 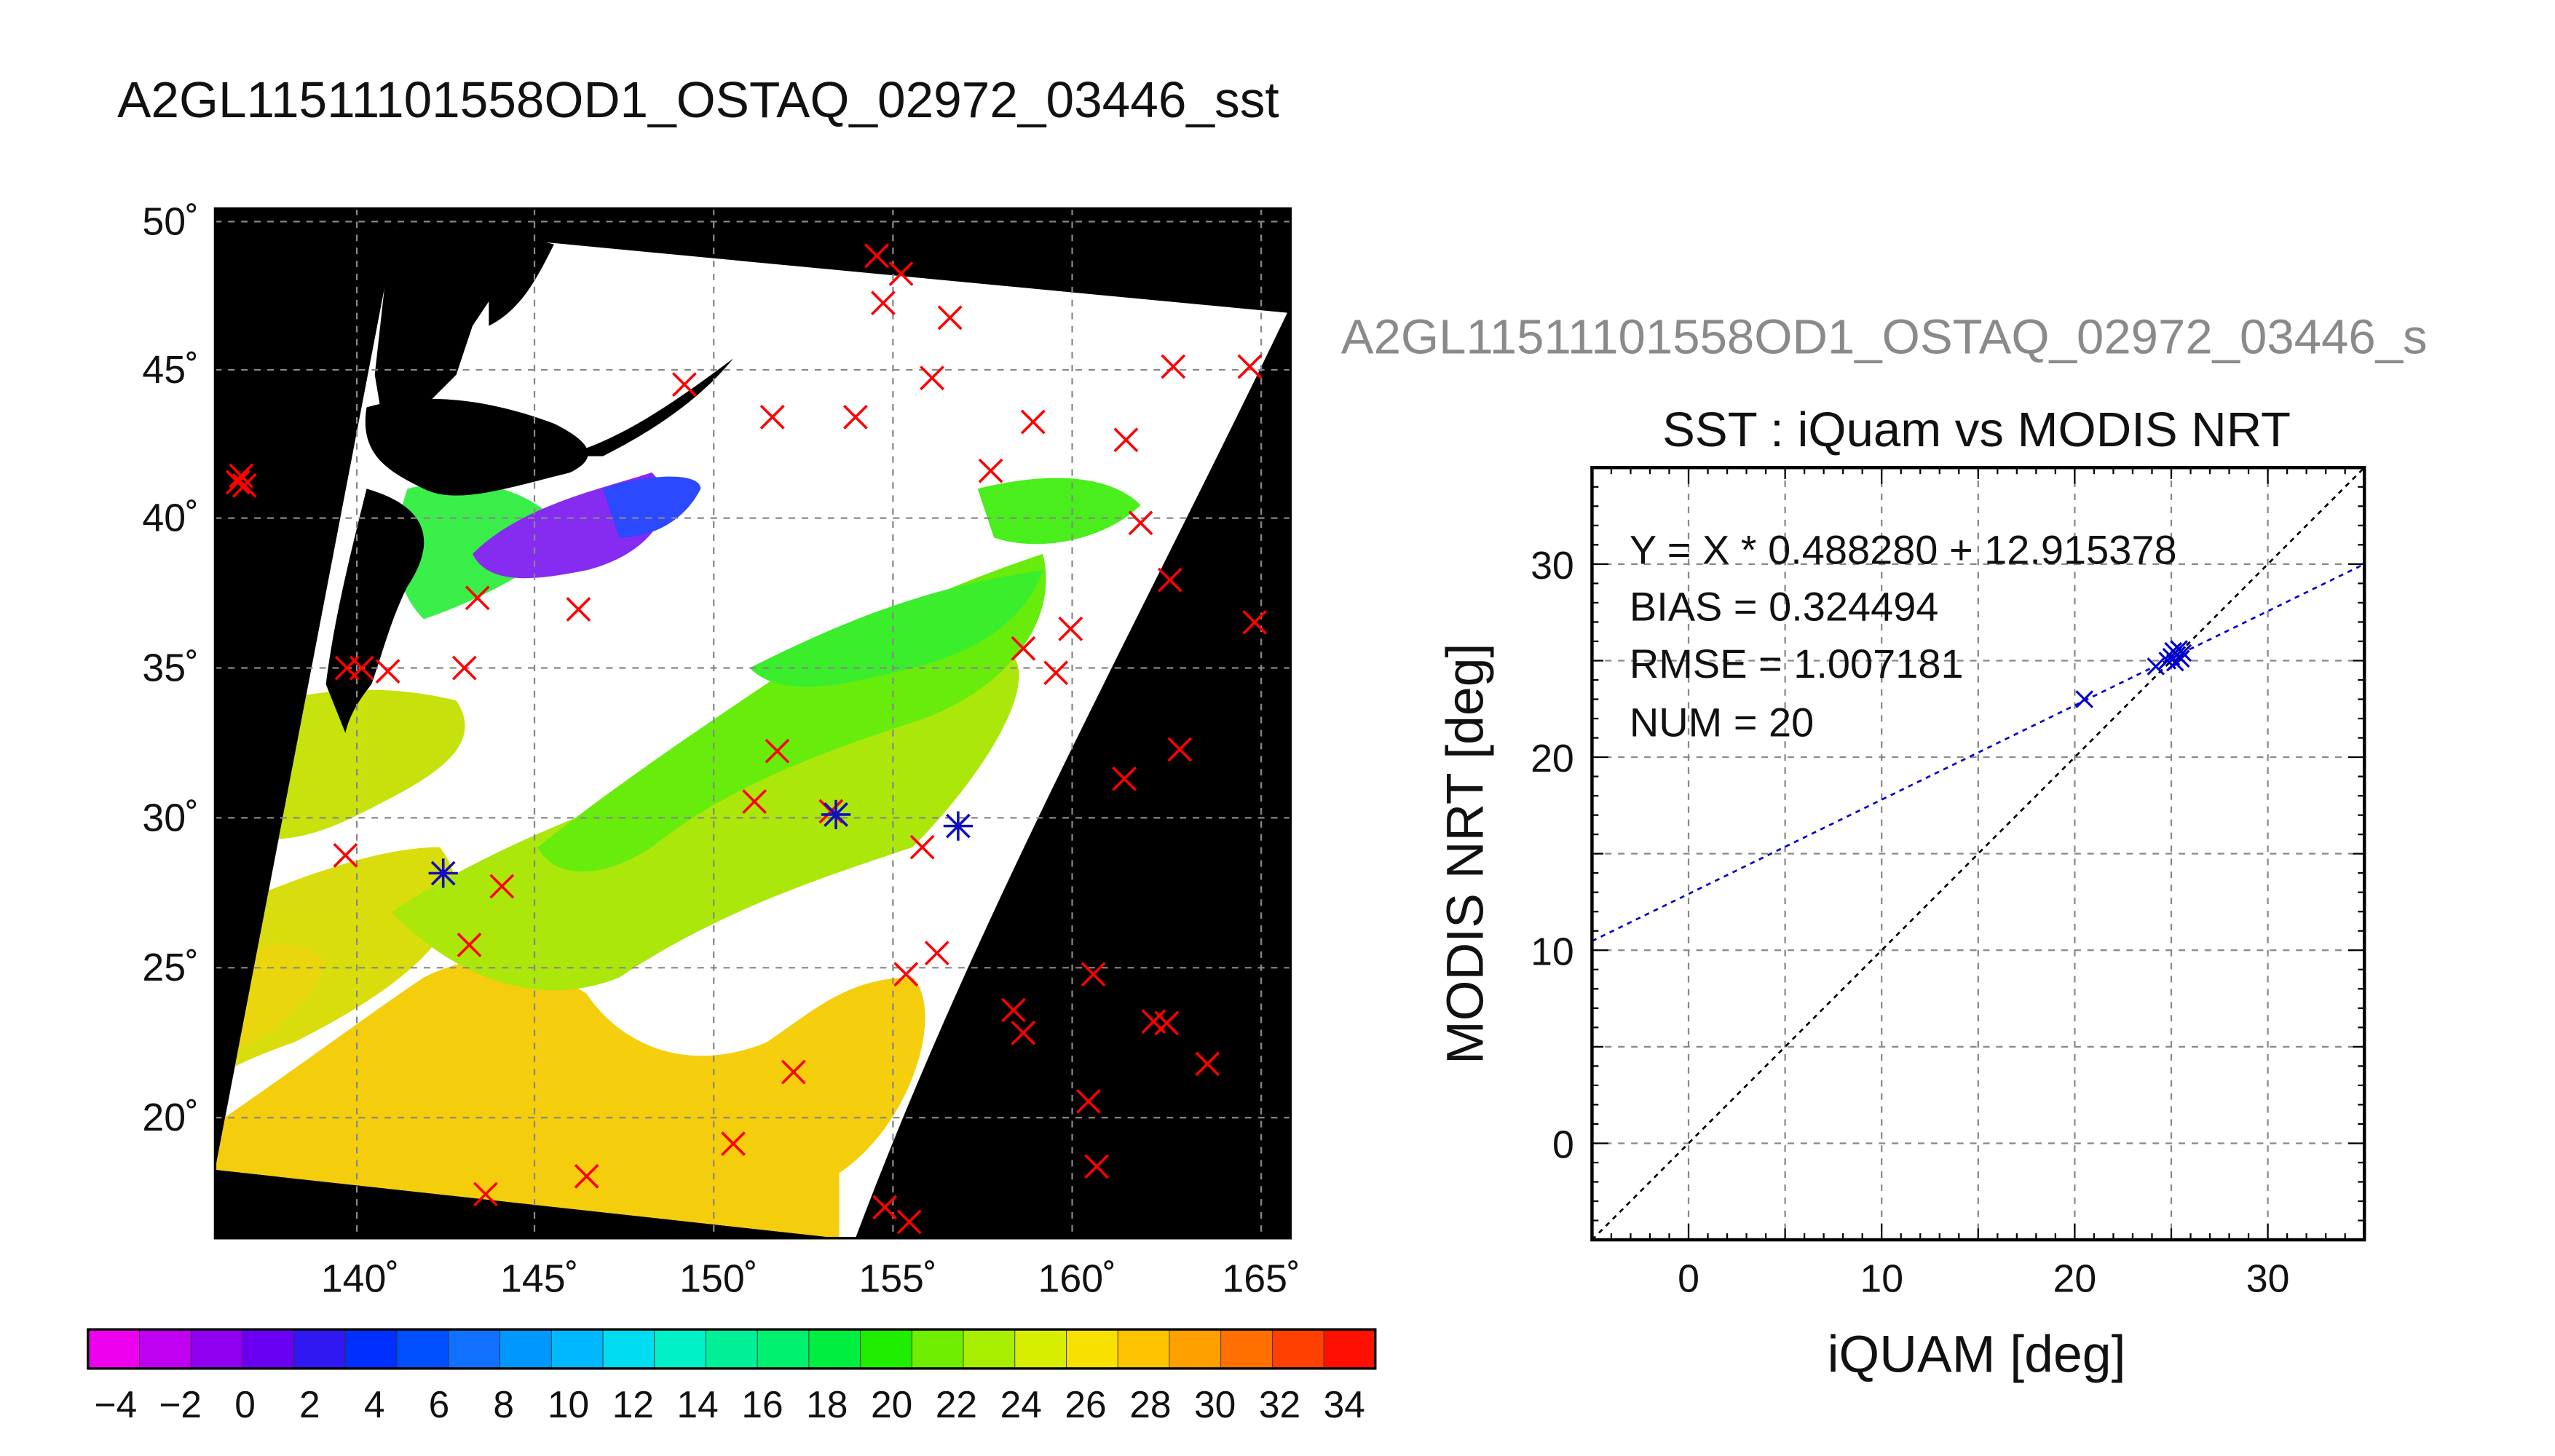 I want to click on lon-tick-label: 155˚, so click(x=897, y=1279).